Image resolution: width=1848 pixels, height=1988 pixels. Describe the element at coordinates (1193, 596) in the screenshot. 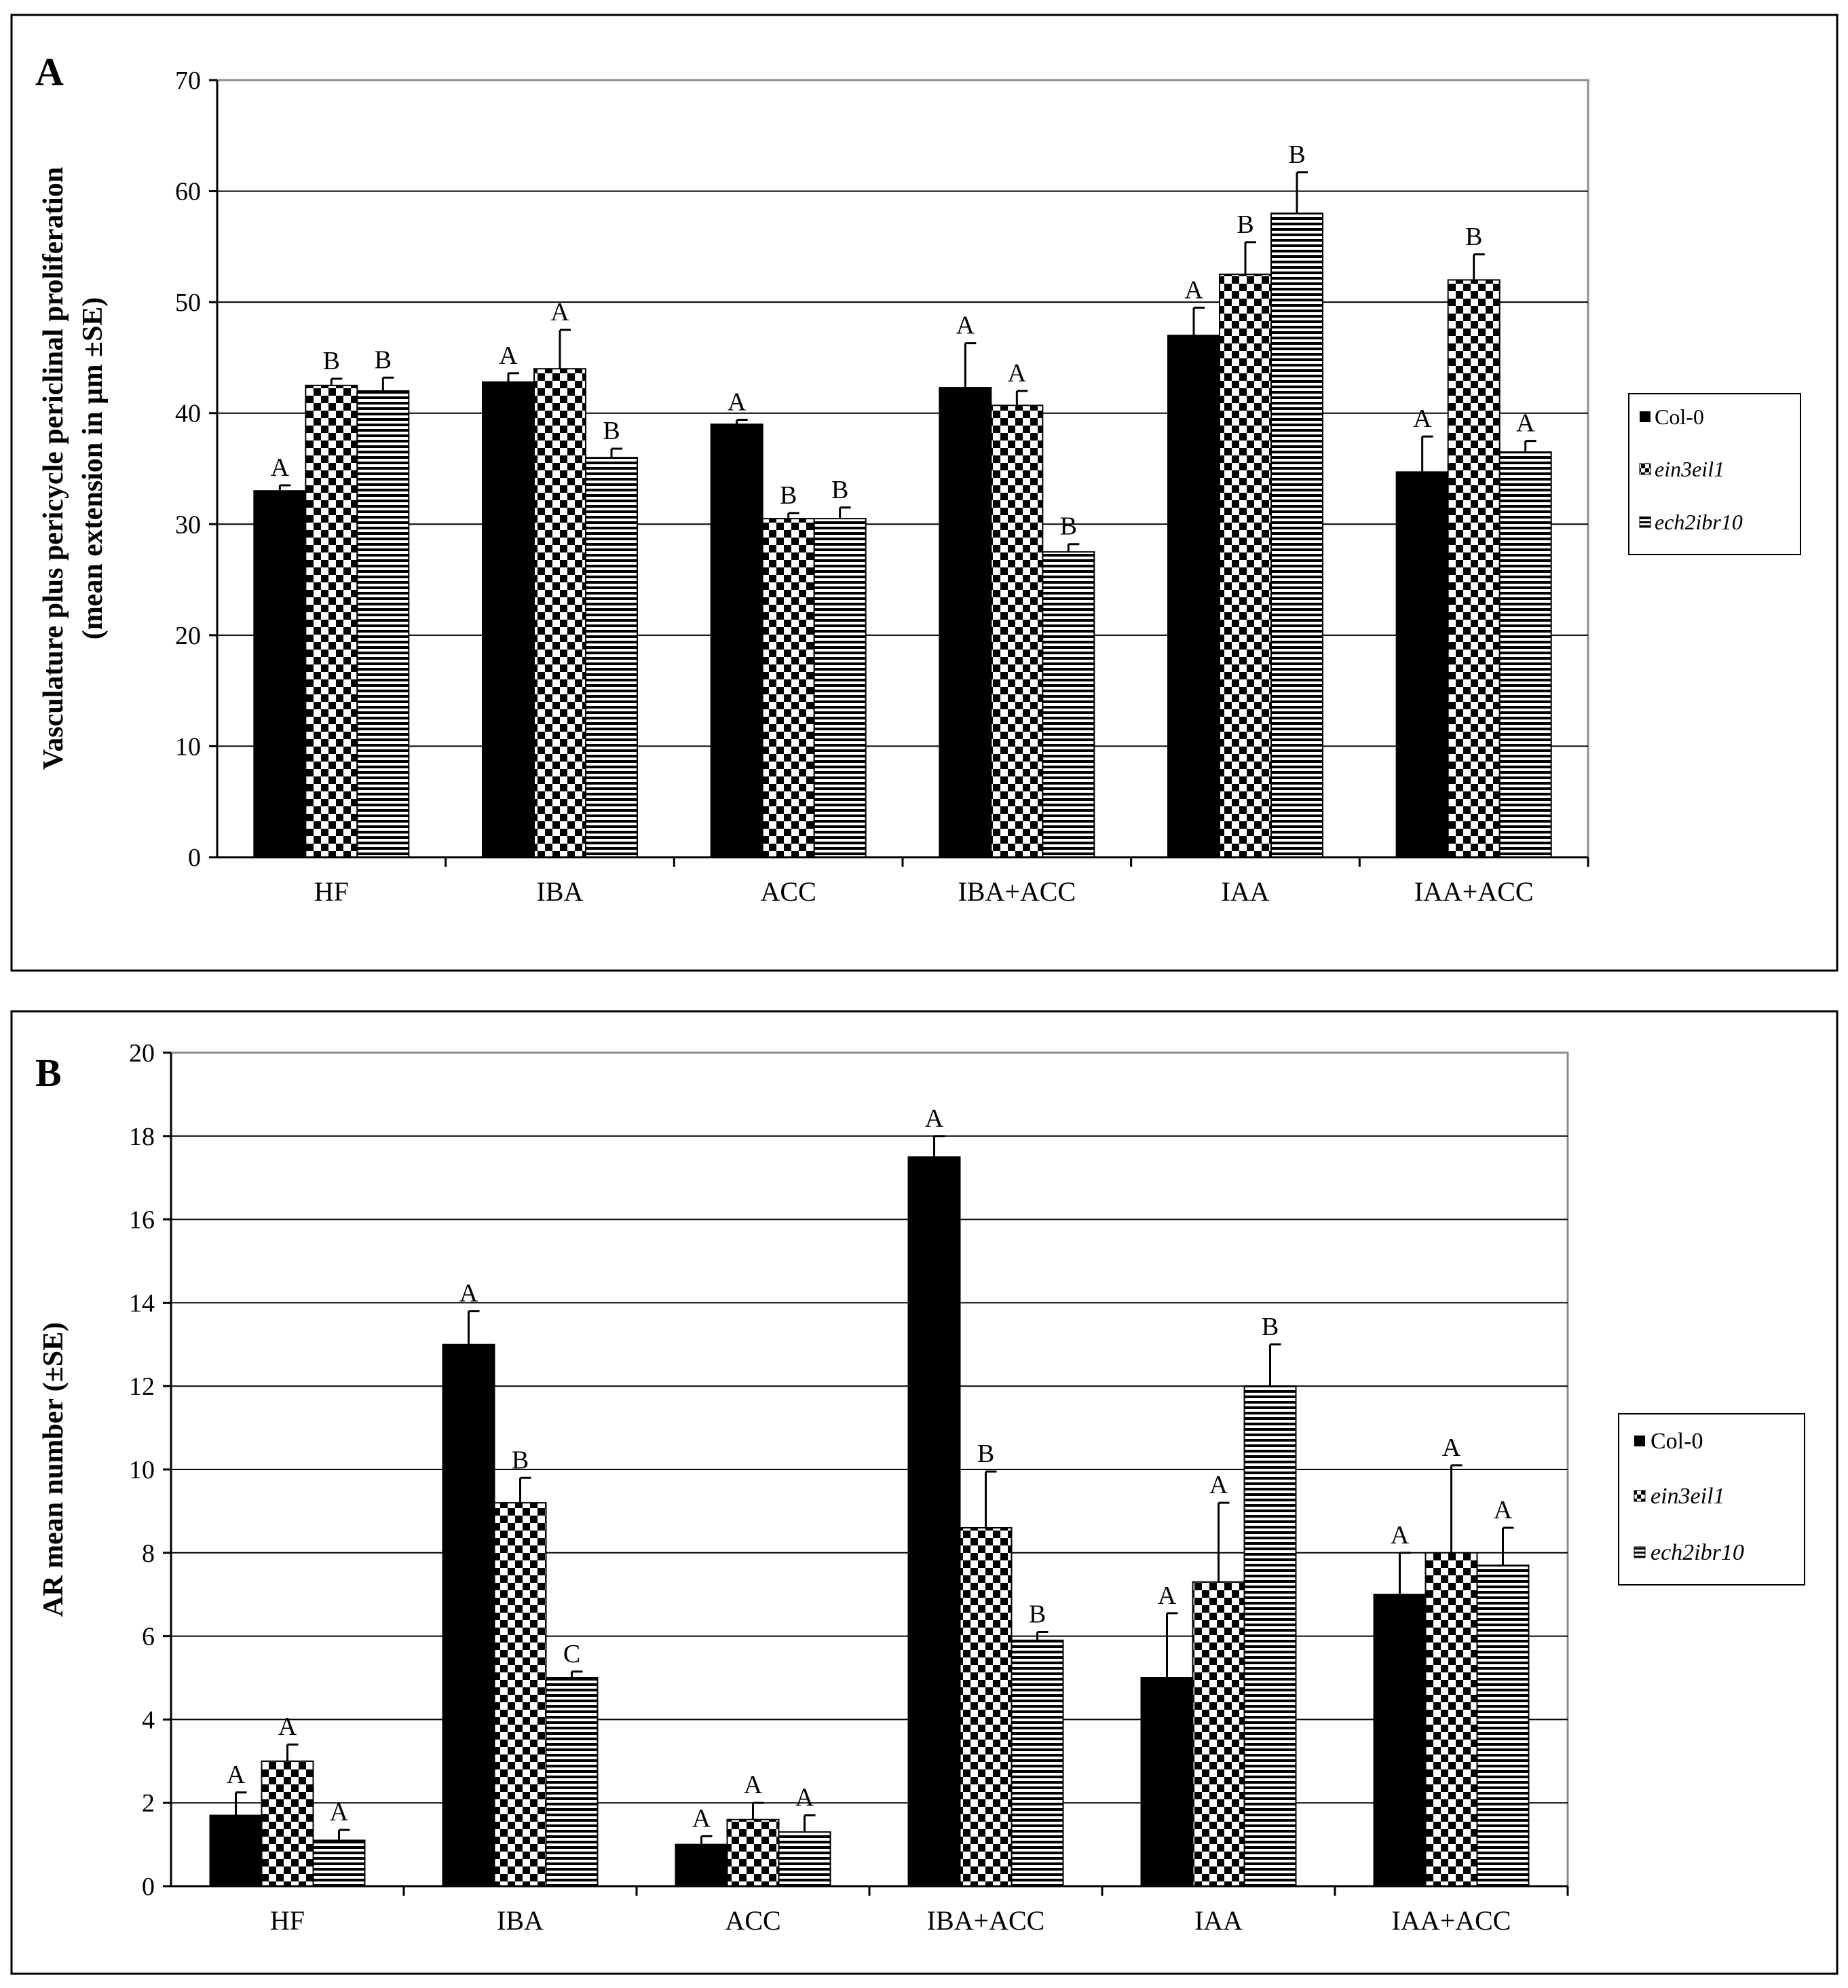

I see `panel-a-bar-col-0-iaa` at that location.